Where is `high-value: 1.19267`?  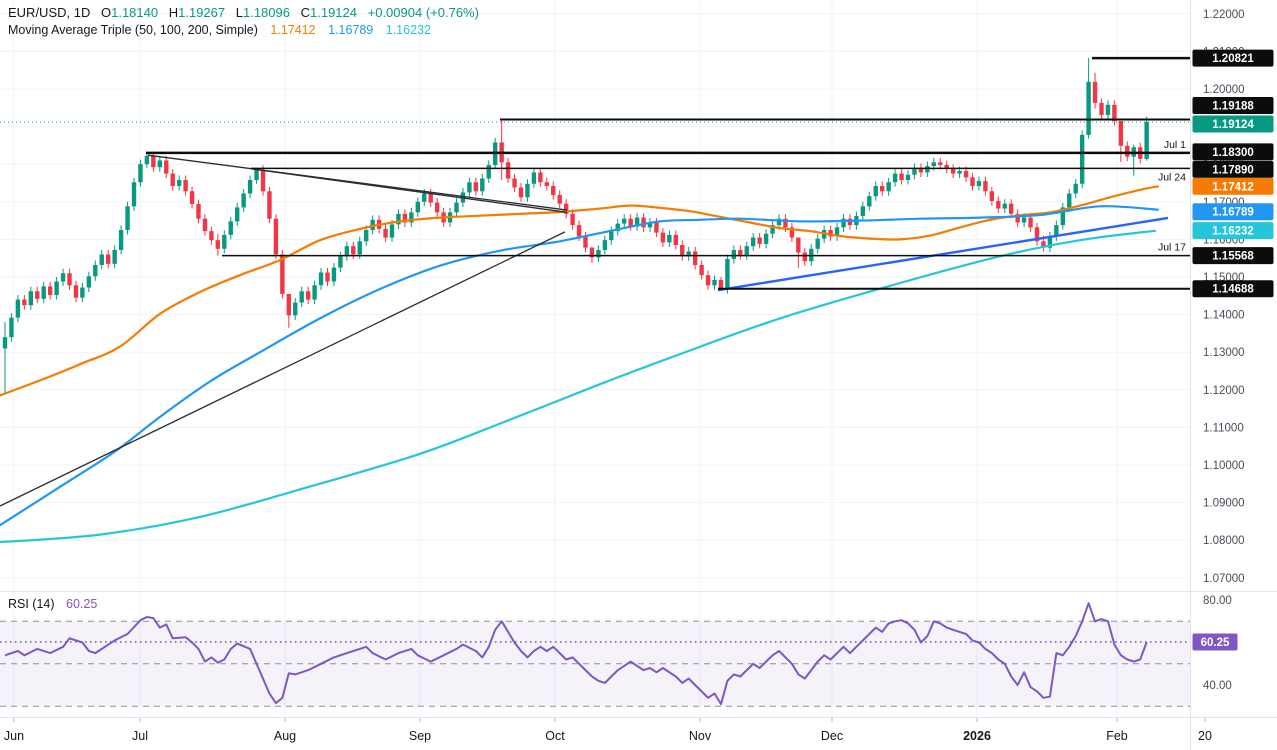 high-value: 1.19267 is located at coordinates (202, 12).